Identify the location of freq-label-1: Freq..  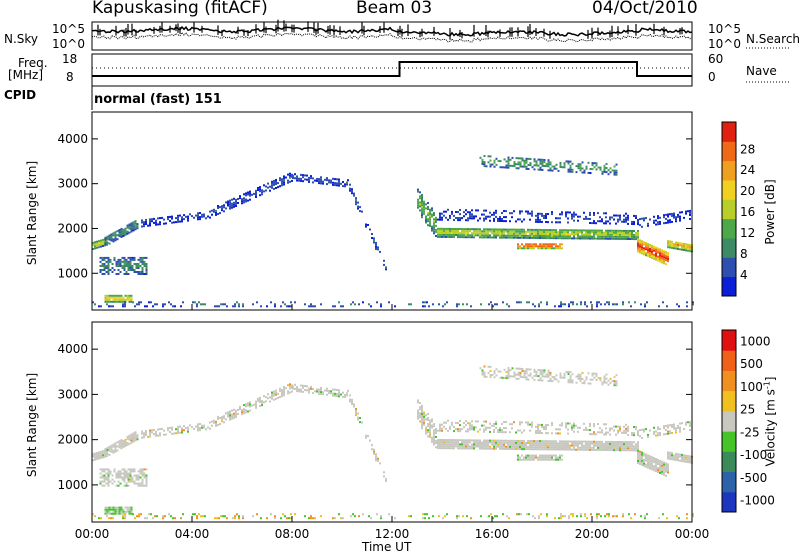
(33, 63).